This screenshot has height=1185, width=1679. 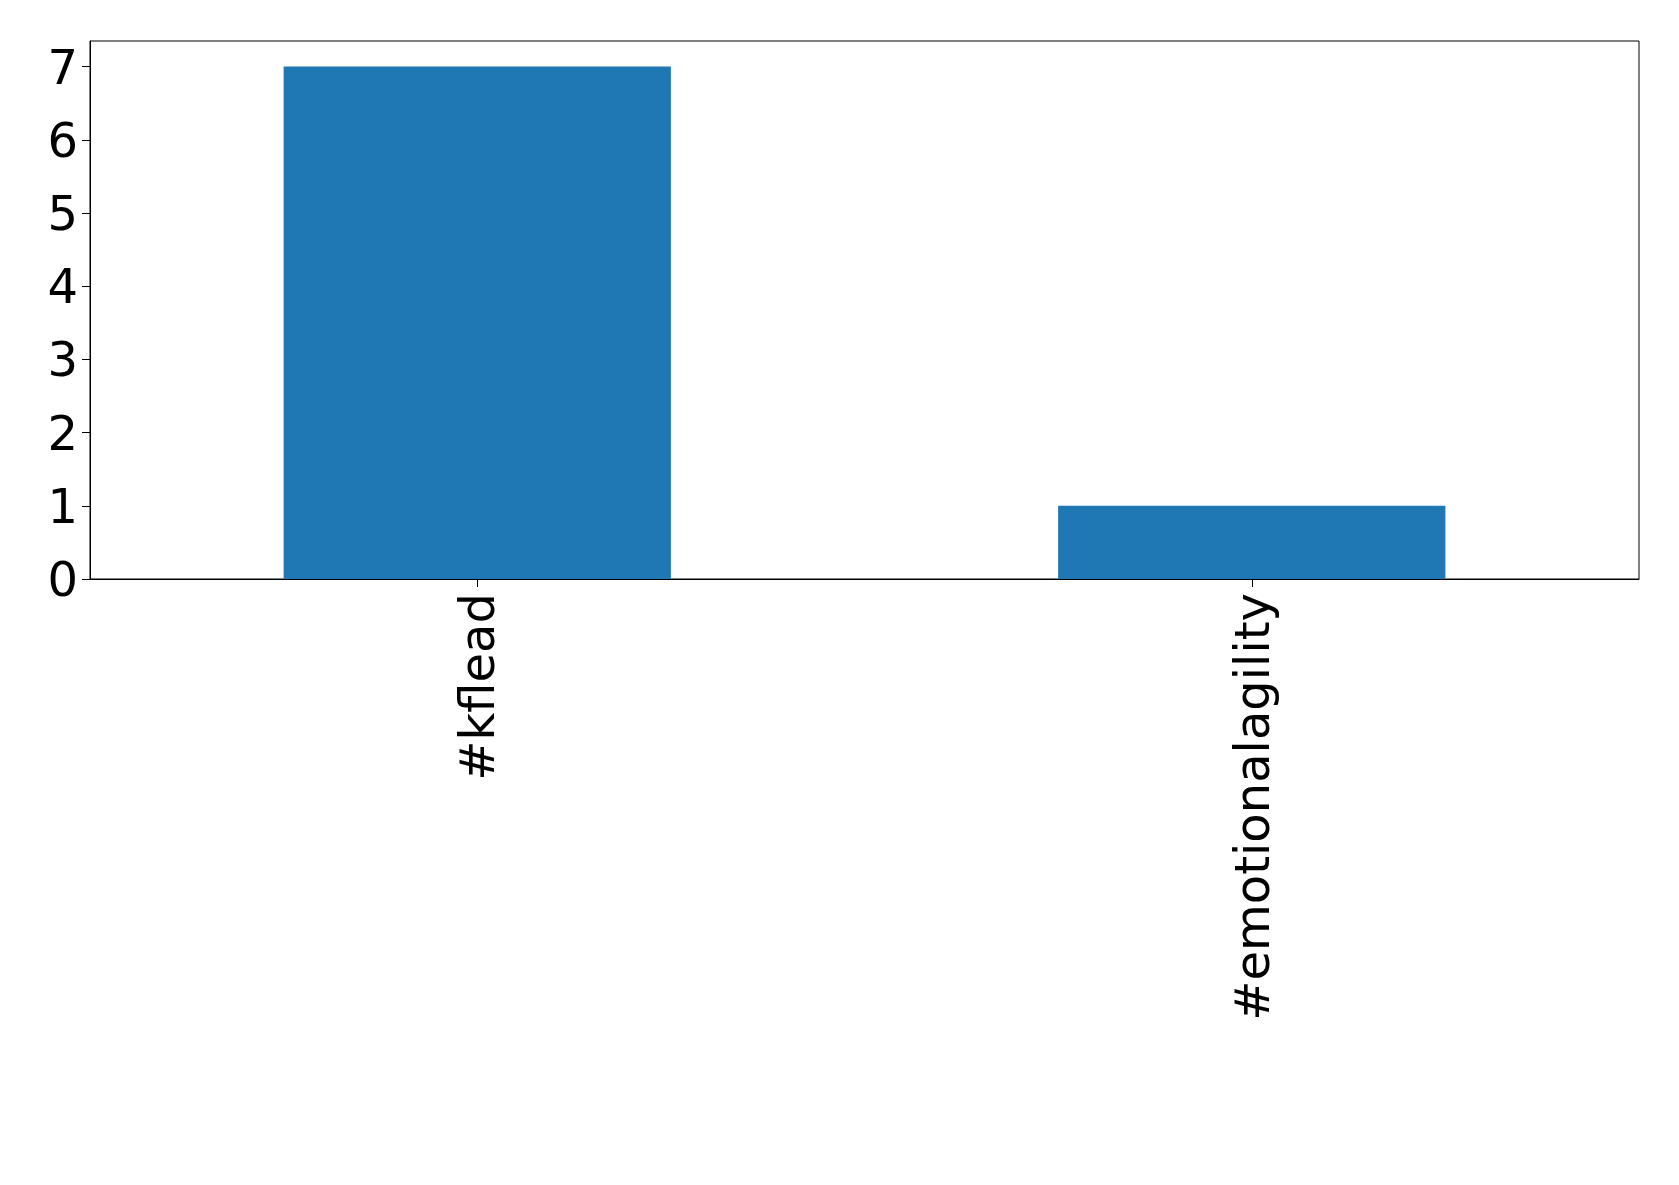 I want to click on x-tick-label: #kflead, so click(x=477, y=687).